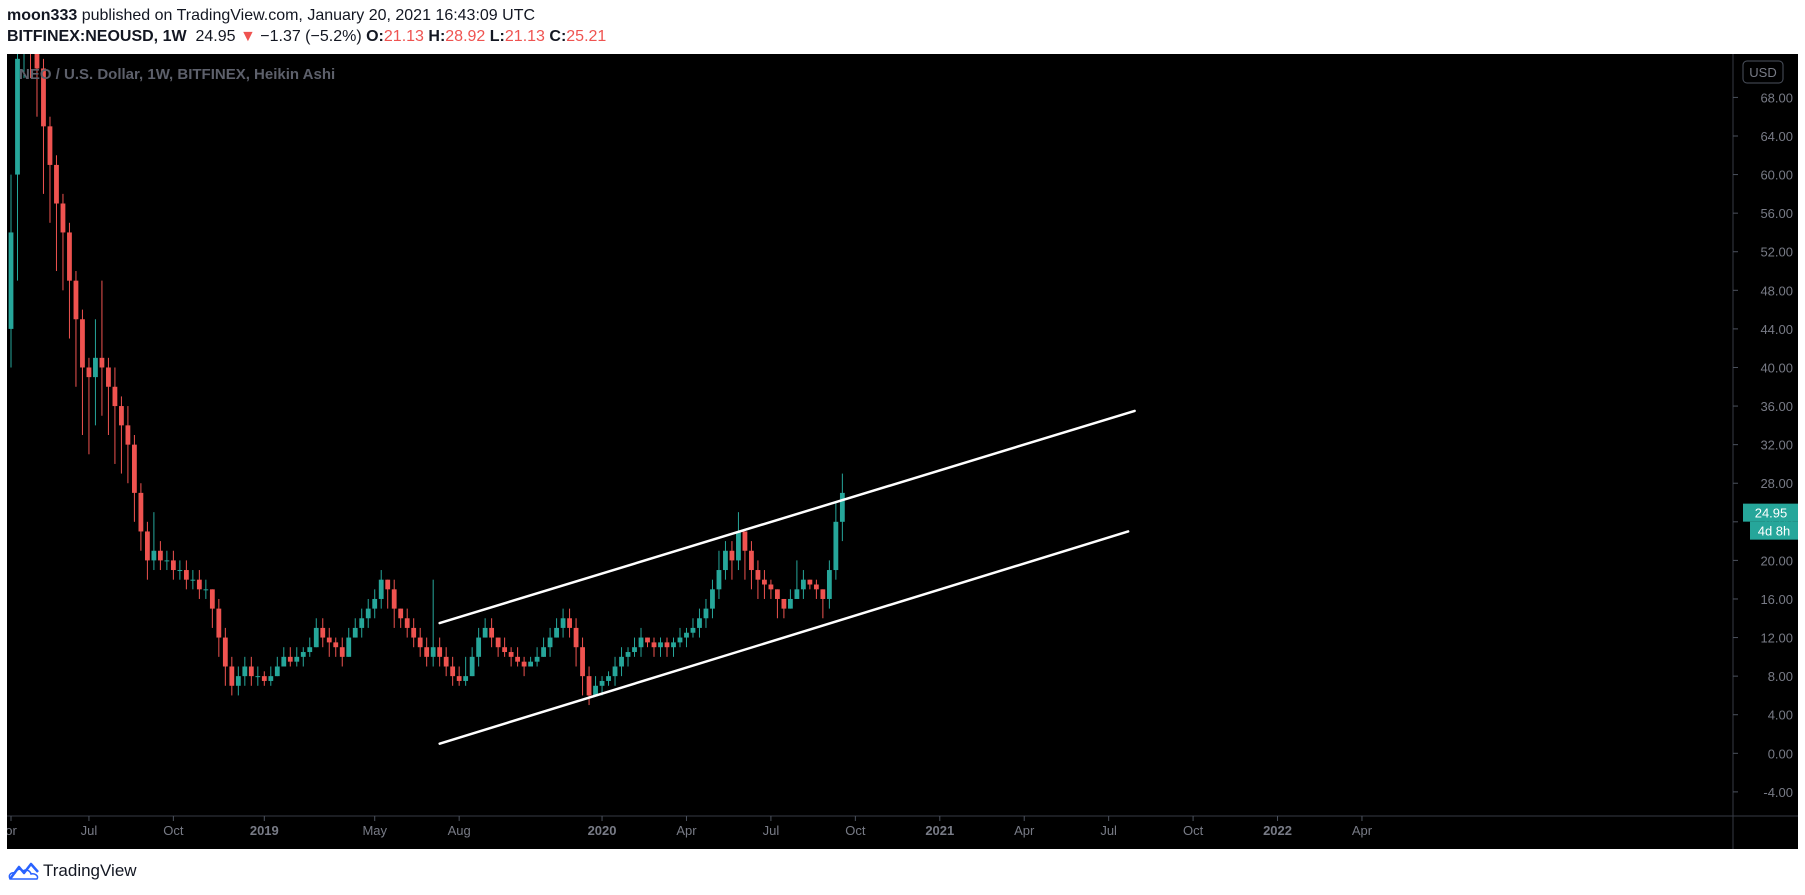  What do you see at coordinates (465, 36) in the screenshot?
I see `high-value: 28.92` at bounding box center [465, 36].